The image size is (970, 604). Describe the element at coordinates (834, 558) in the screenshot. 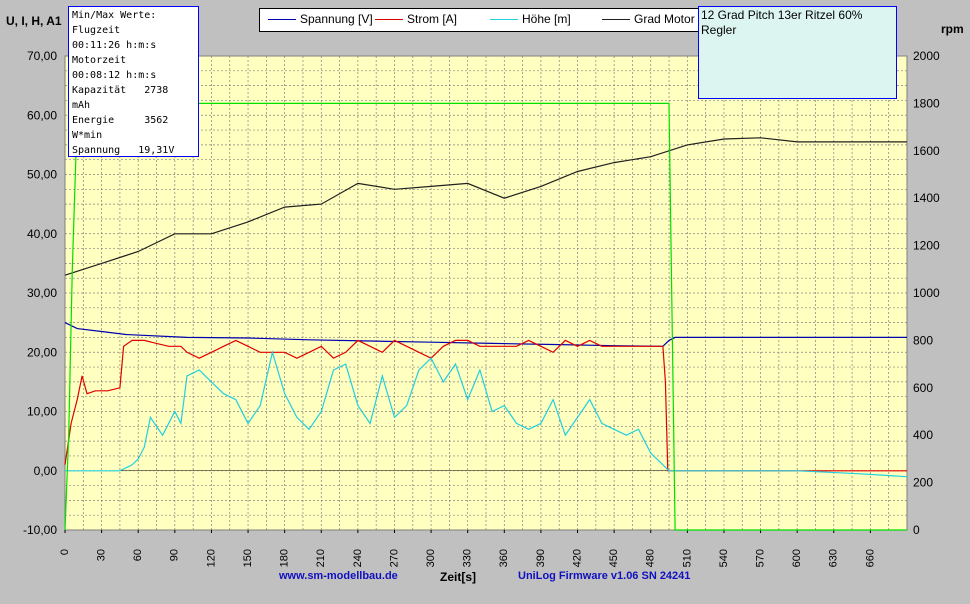

I see `x-tick-label: 630` at that location.